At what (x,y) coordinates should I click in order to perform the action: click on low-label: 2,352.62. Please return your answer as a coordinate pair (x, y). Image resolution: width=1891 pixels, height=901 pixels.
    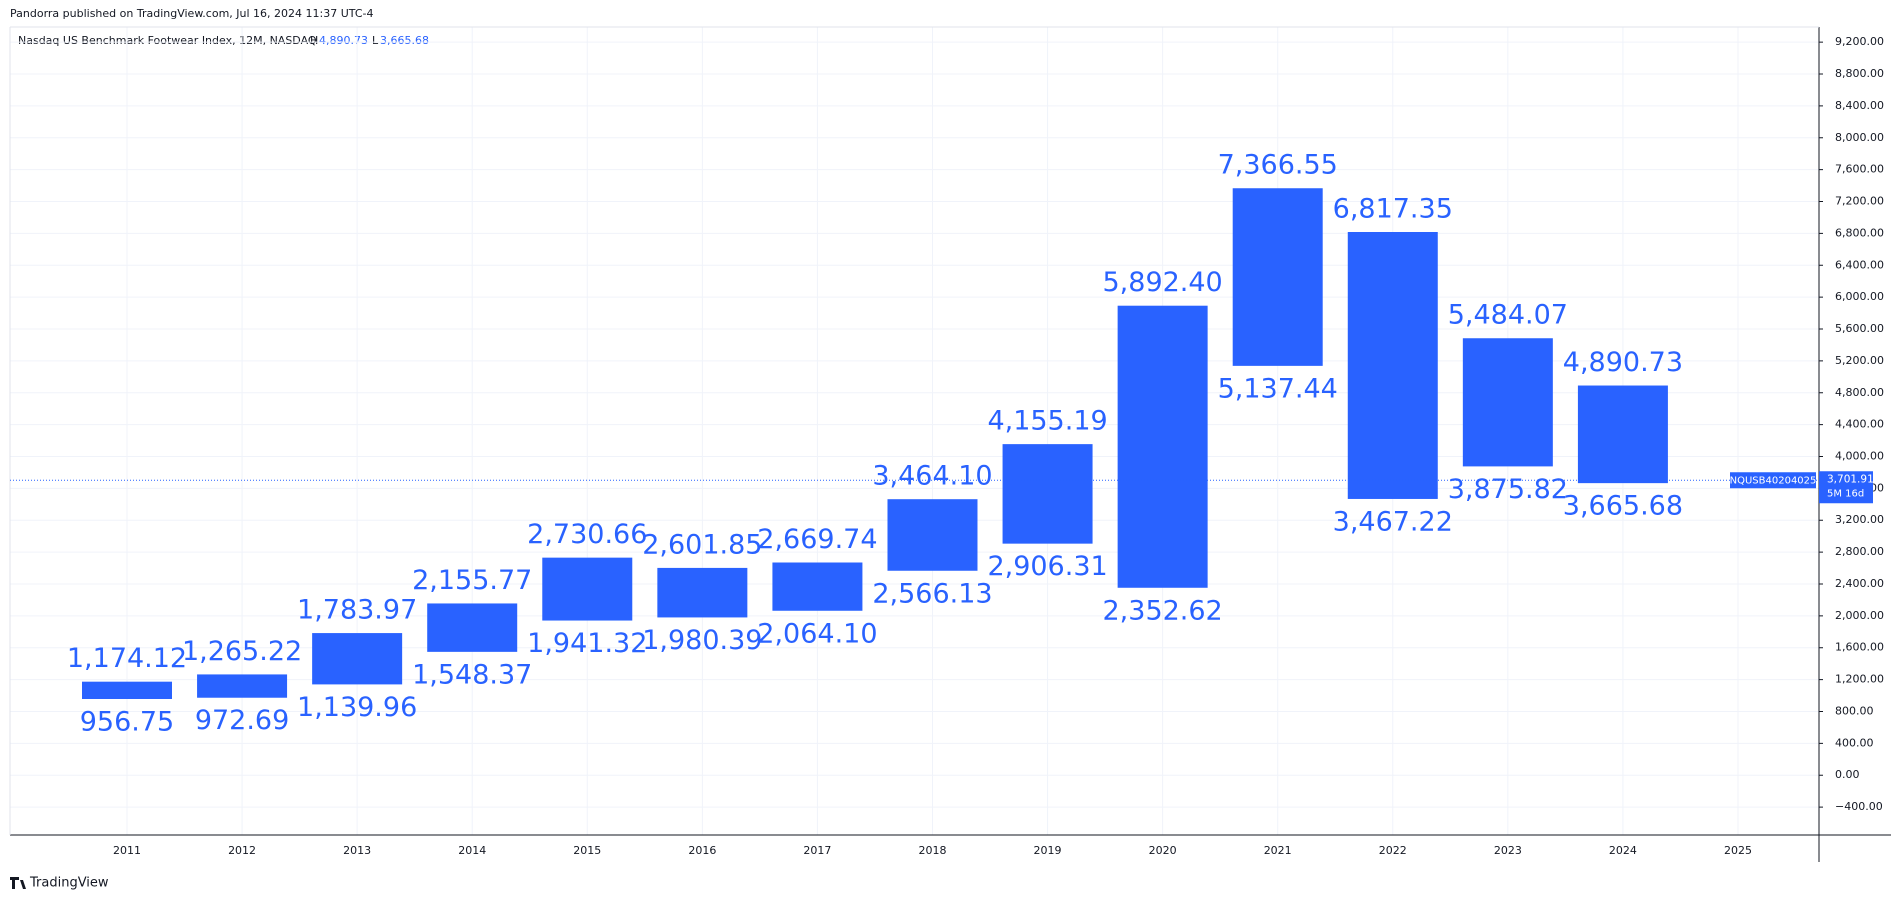
    Looking at the image, I should click on (1163, 610).